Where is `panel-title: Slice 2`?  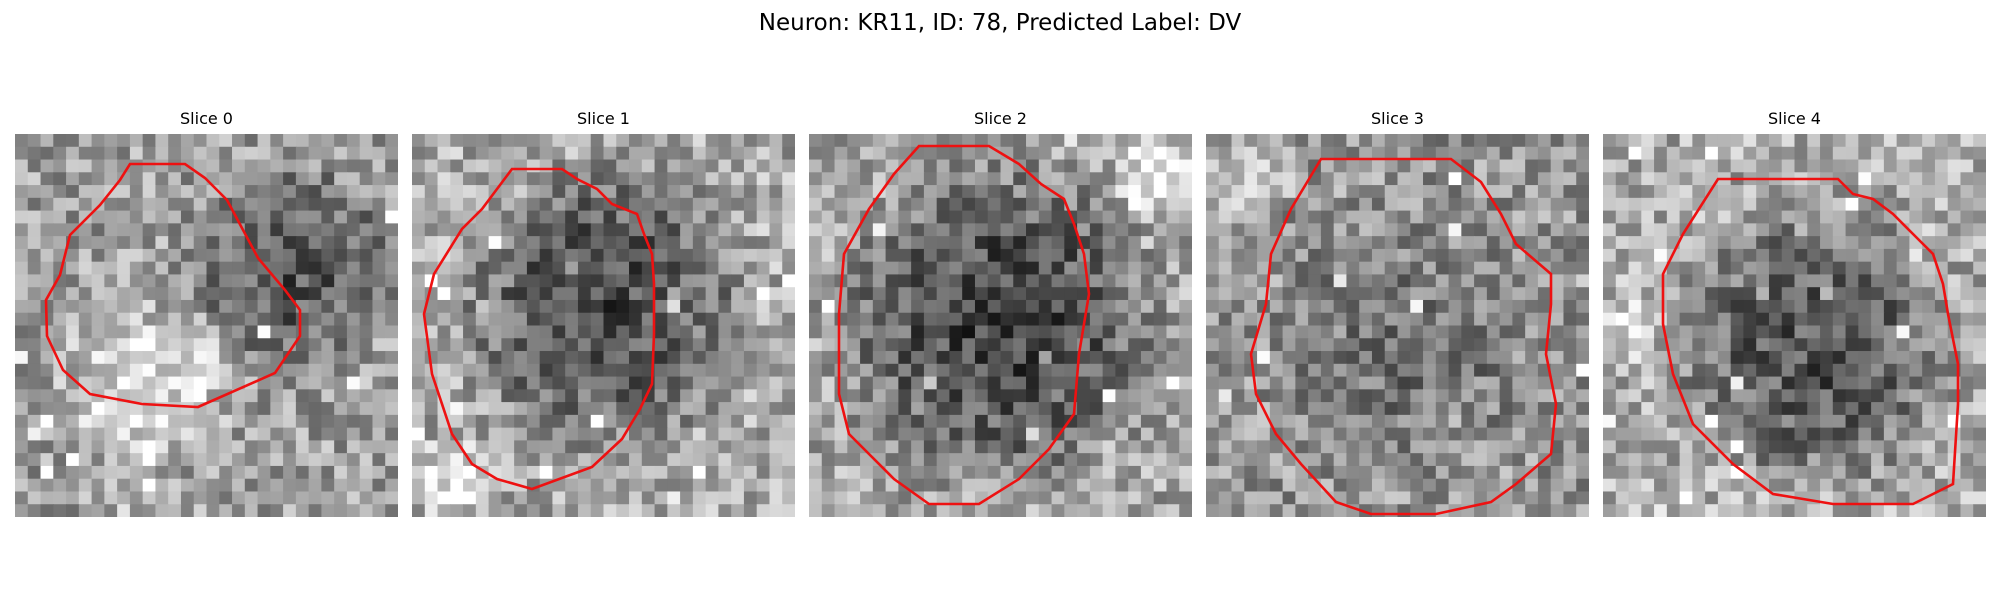 panel-title: Slice 2 is located at coordinates (1000, 118).